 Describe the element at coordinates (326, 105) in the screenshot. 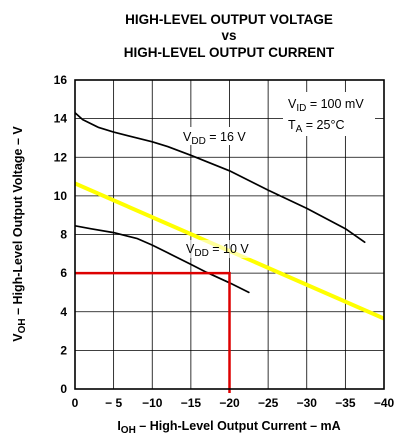

I see `condition-vid: VID = 100 mV` at that location.